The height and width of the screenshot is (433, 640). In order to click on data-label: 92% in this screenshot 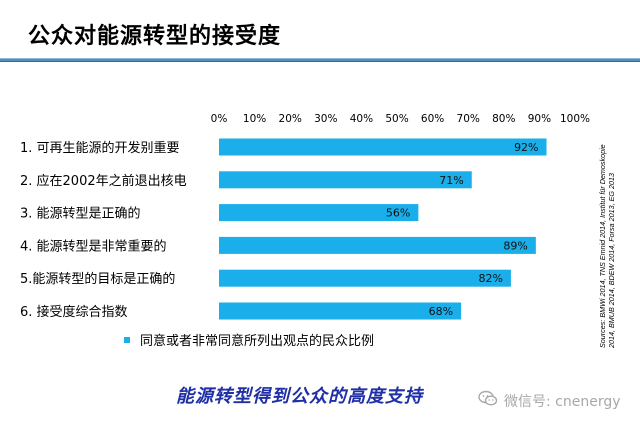, I will do `click(526, 147)`.